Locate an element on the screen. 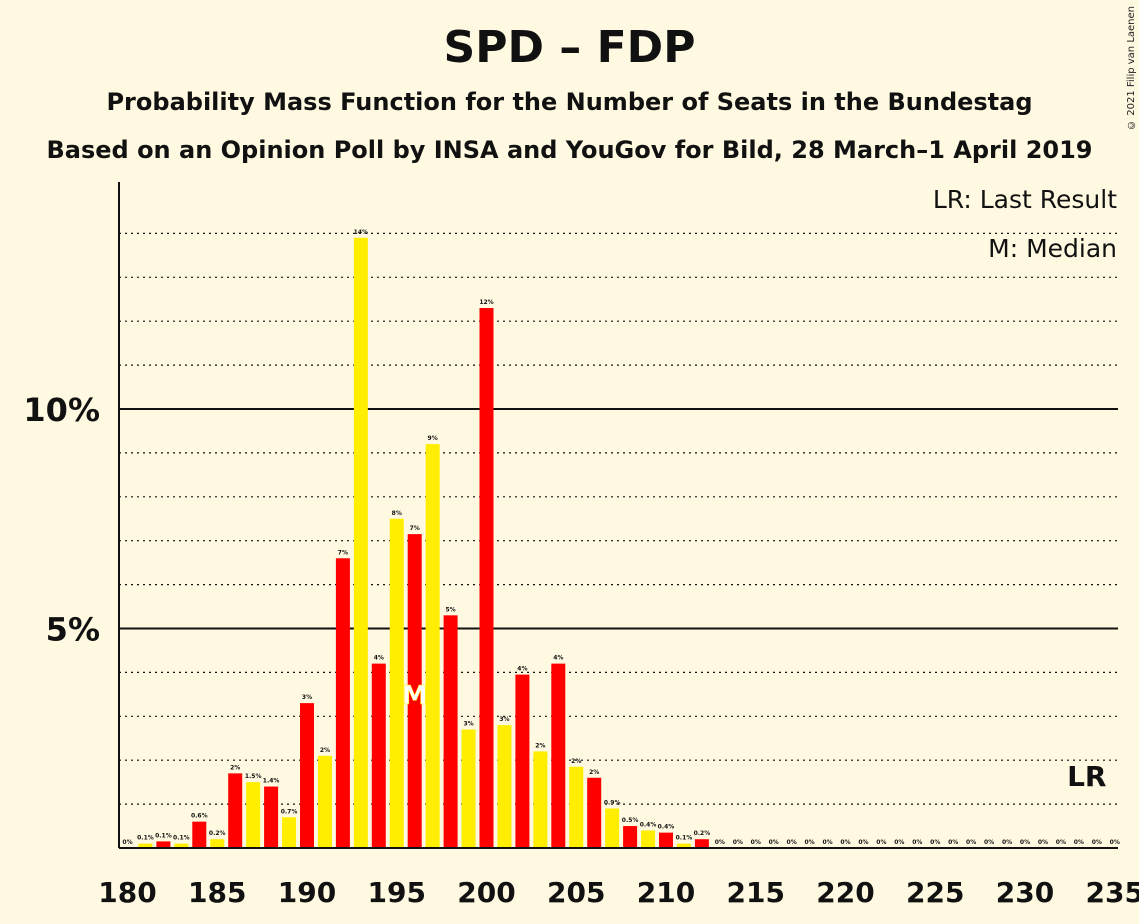 The height and width of the screenshot is (924, 1139). x-tick-185: 185 is located at coordinates (217, 892).